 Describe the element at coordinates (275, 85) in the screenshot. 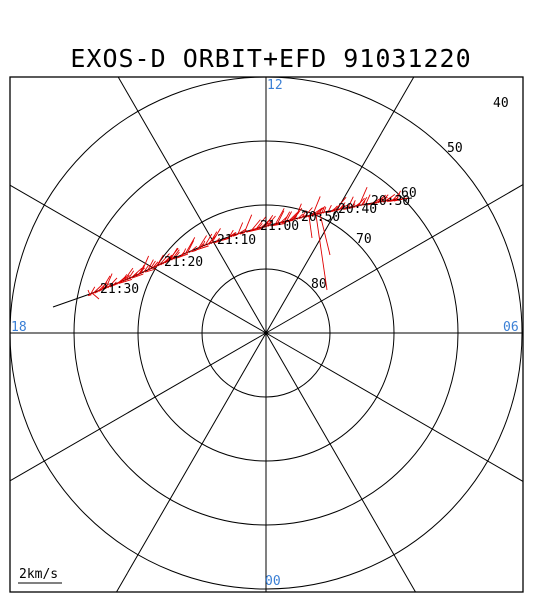

I see `mlt-label-12: 12` at that location.